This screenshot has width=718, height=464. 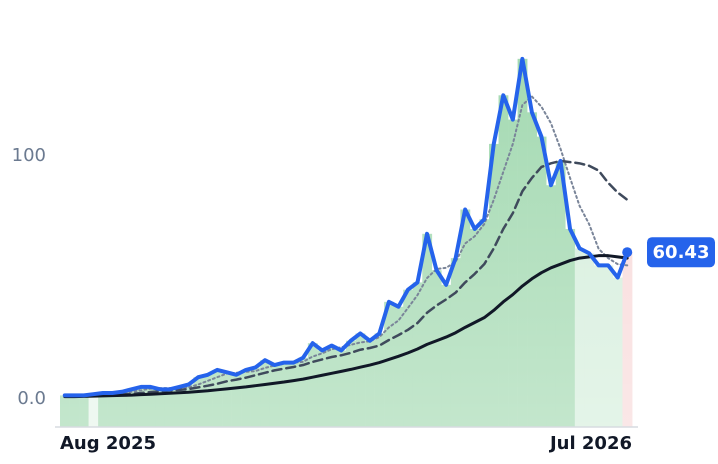 What do you see at coordinates (627, 252) in the screenshot?
I see `last-point` at bounding box center [627, 252].